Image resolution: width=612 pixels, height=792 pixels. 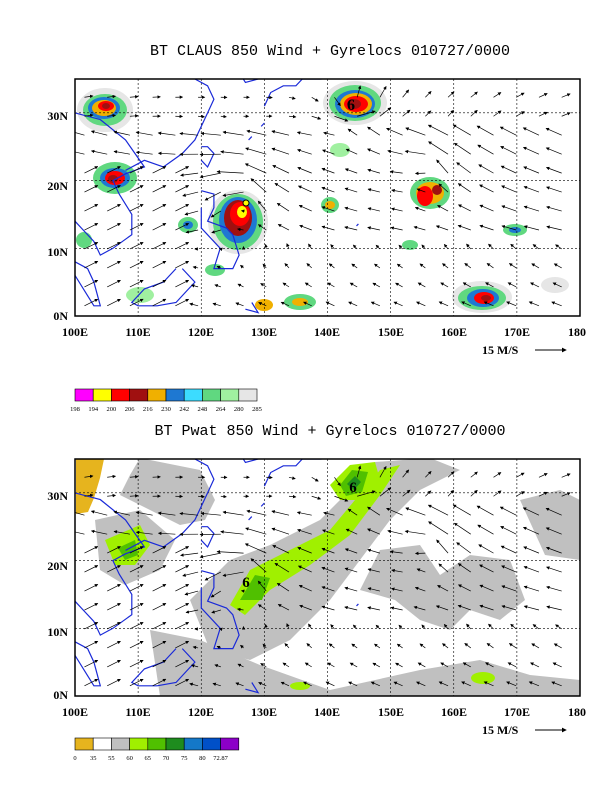 I want to click on claus-reference-vector: 15 M/S, so click(x=524, y=350).